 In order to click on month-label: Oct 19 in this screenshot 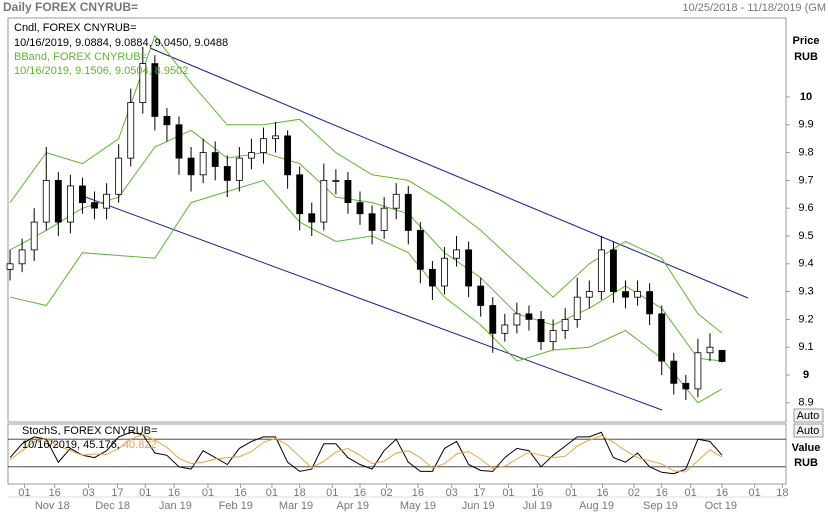, I will do `click(721, 506)`.